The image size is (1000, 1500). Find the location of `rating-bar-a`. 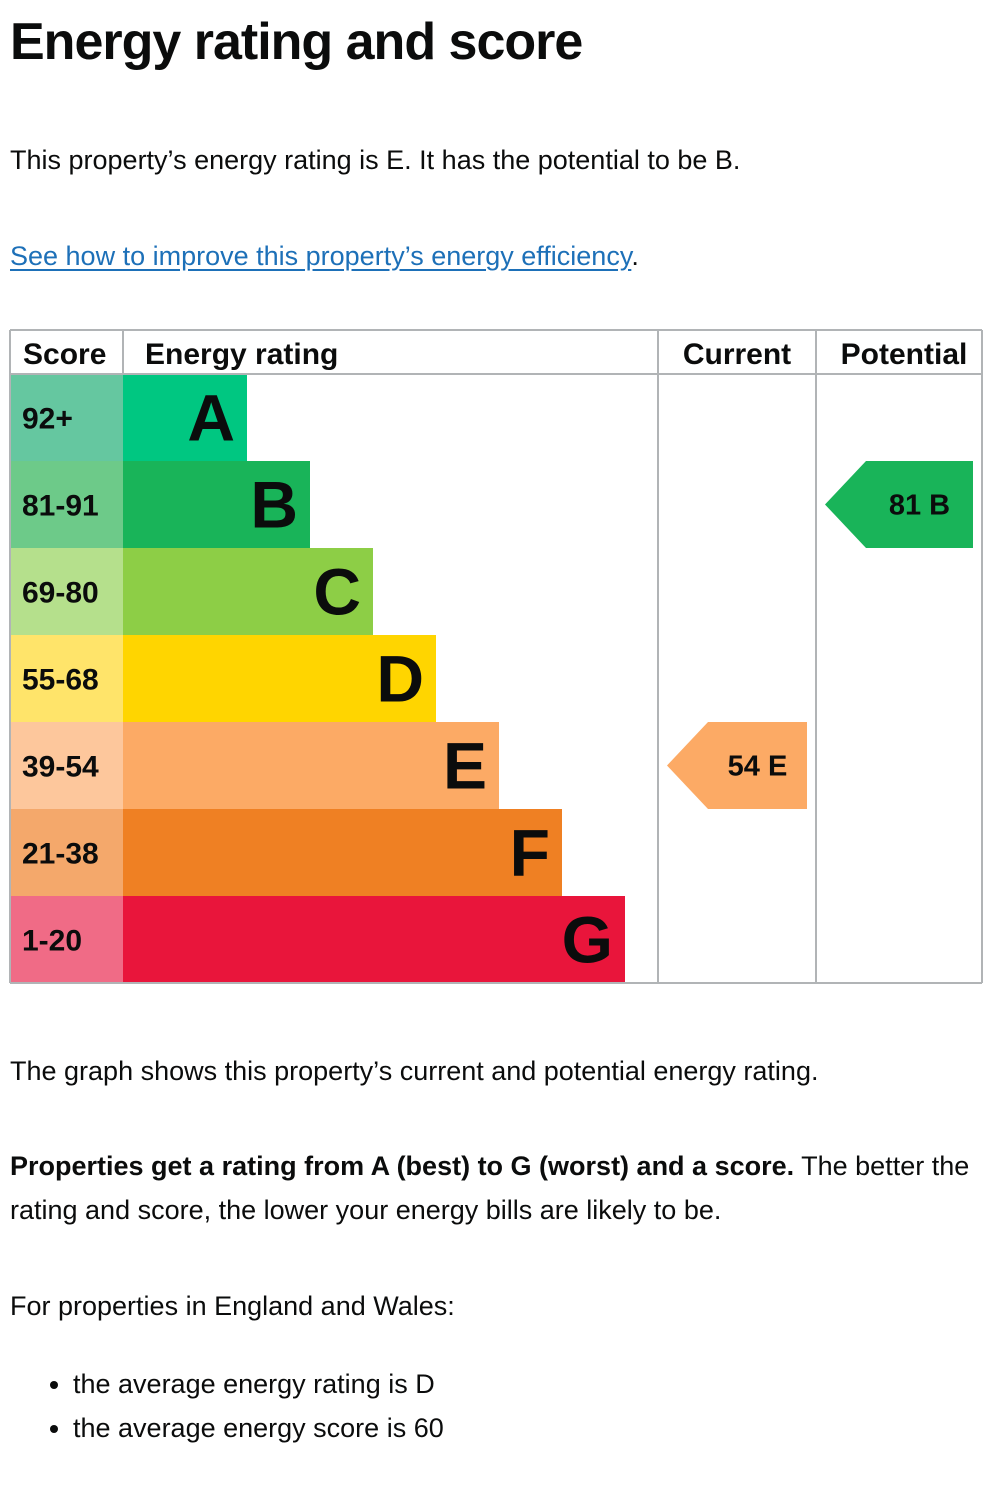

rating-bar-a is located at coordinates (185, 417).